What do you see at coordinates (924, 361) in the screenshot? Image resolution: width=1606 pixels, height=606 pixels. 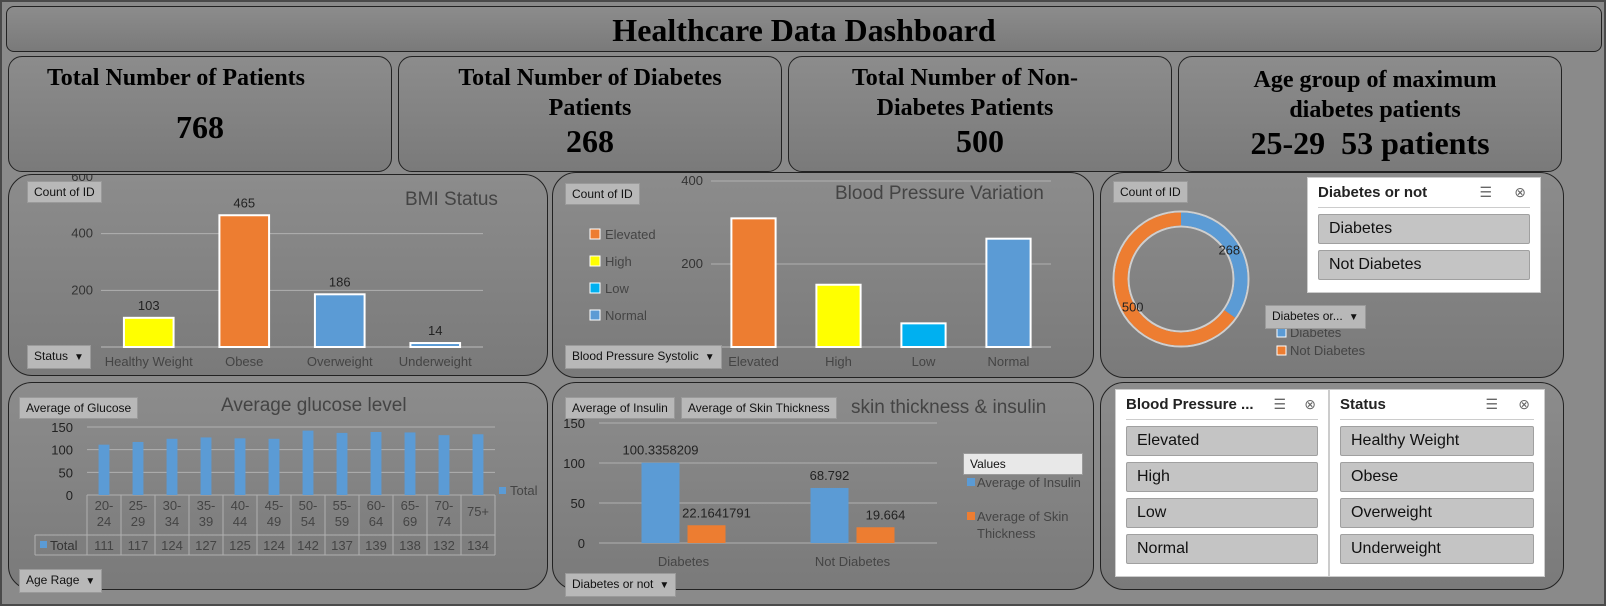 I see `x-tick-label: Low` at bounding box center [924, 361].